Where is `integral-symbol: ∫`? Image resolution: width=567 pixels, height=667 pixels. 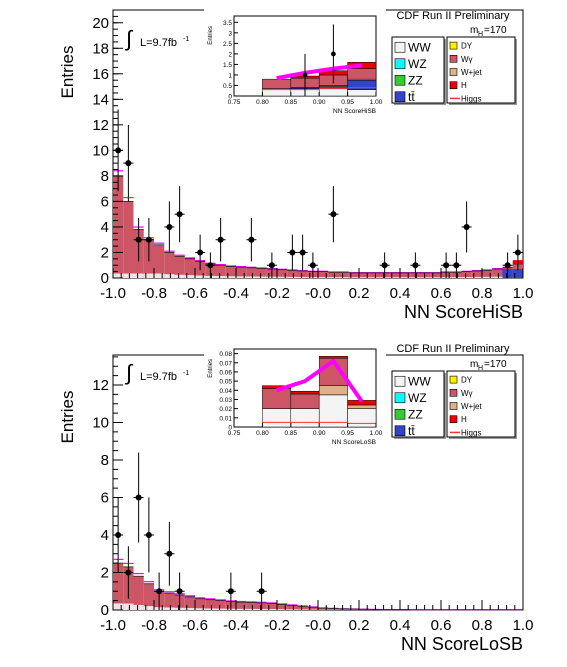
integral-symbol: ∫ is located at coordinates (129, 372).